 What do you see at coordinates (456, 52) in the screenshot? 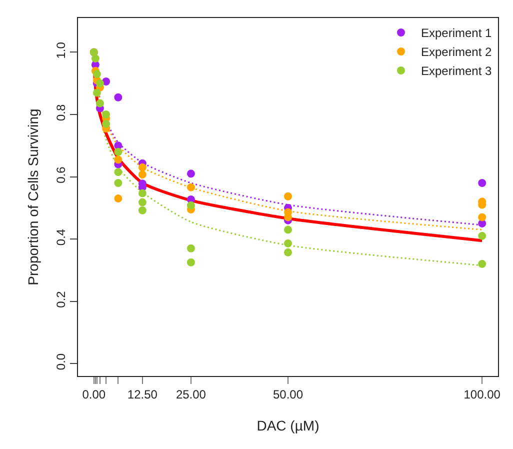
I see `legend-label: Experiment 2` at bounding box center [456, 52].